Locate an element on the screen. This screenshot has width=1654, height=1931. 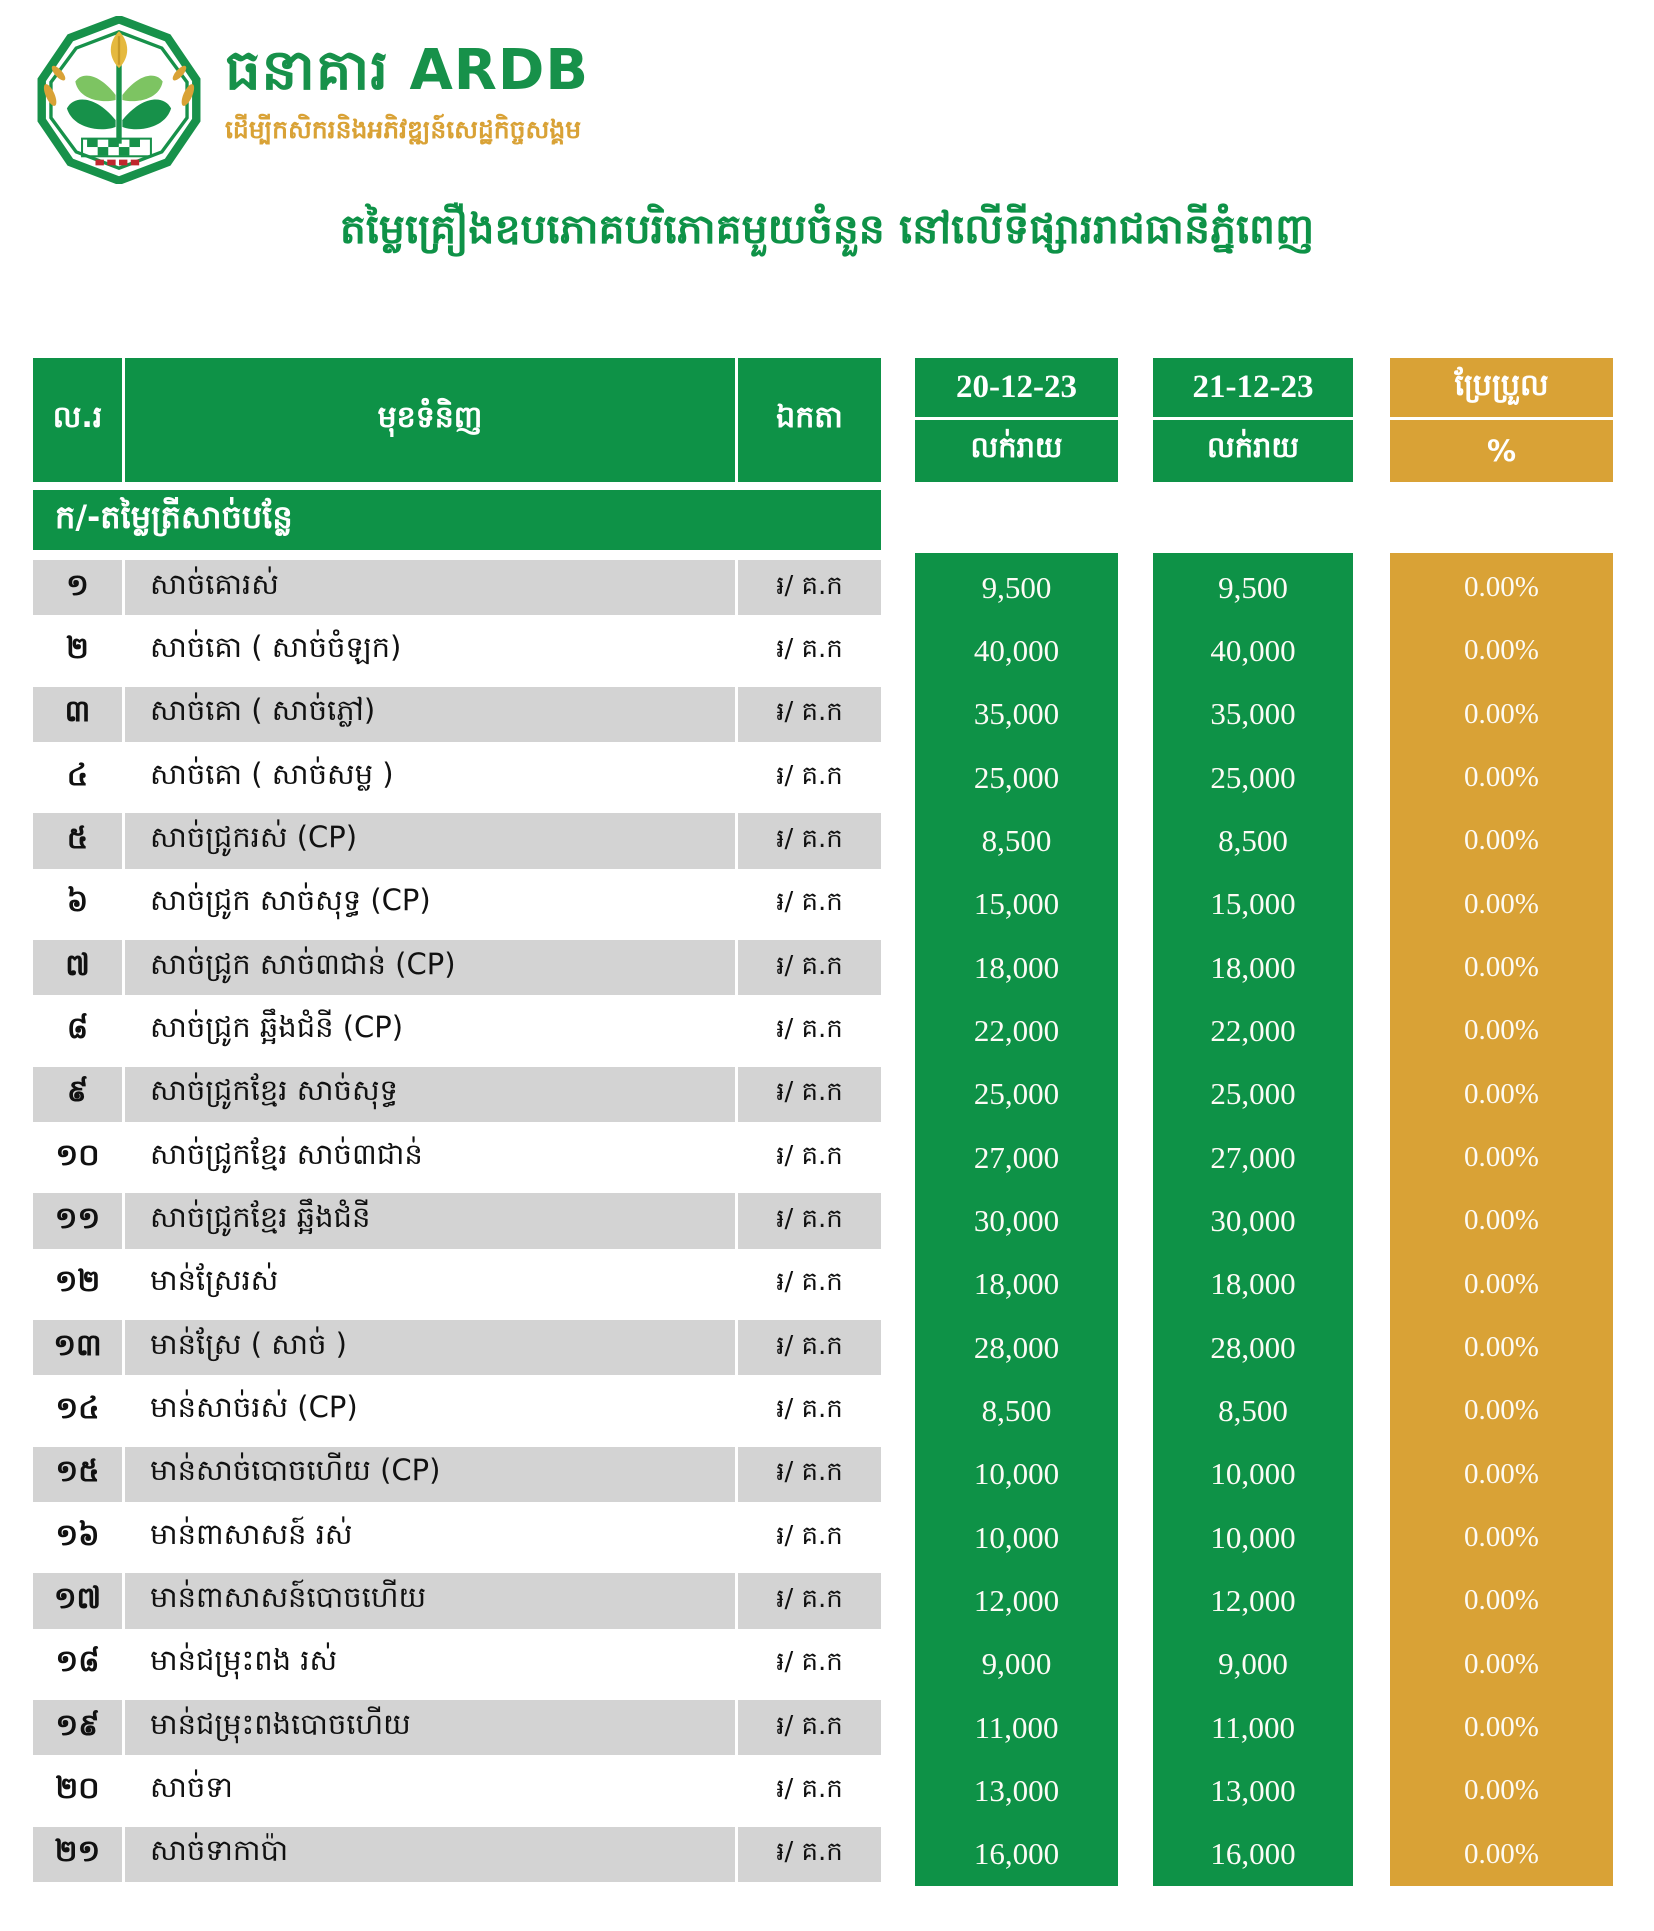
row-price-date1: 35,000 is located at coordinates (1016, 714).